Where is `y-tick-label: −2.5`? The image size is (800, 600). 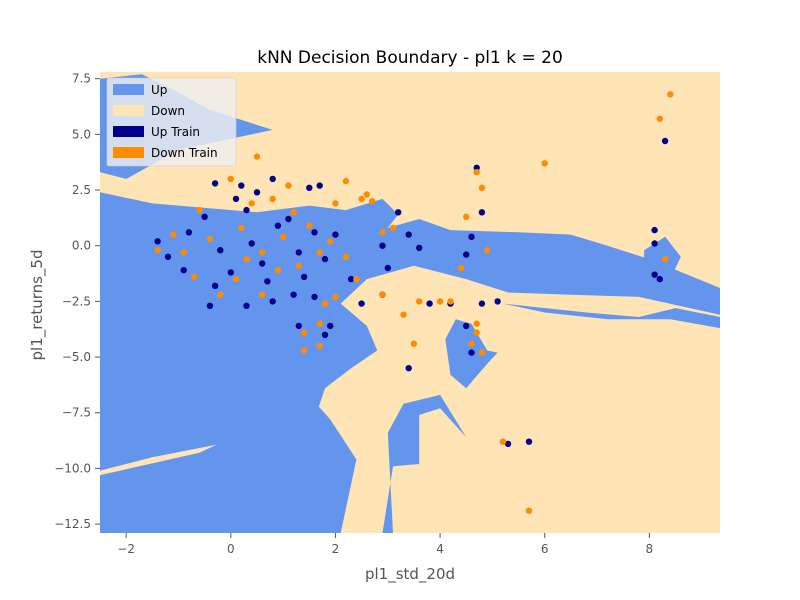 y-tick-label: −2.5 is located at coordinates (76, 301).